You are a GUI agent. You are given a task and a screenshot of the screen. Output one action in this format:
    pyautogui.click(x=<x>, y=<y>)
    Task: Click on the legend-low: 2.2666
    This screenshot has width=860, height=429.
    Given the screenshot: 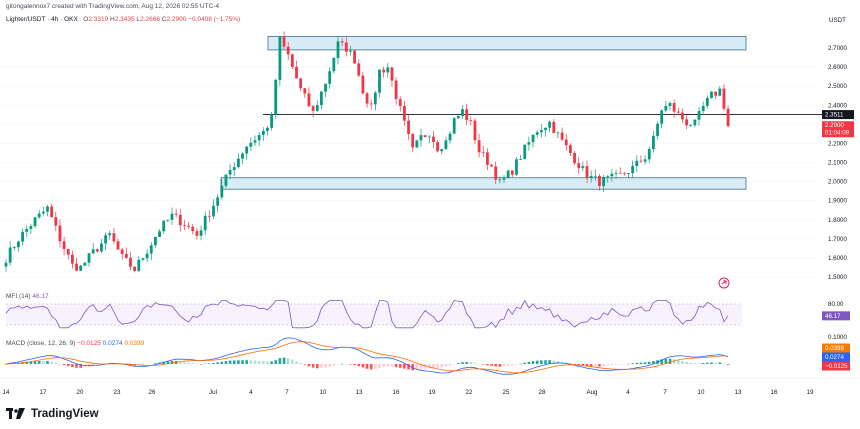 What is the action you would take?
    pyautogui.click(x=150, y=19)
    